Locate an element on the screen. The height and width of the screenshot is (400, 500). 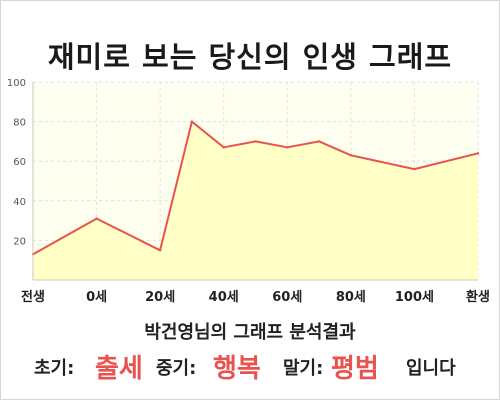
y-tick-label: 100 is located at coordinates (16, 83).